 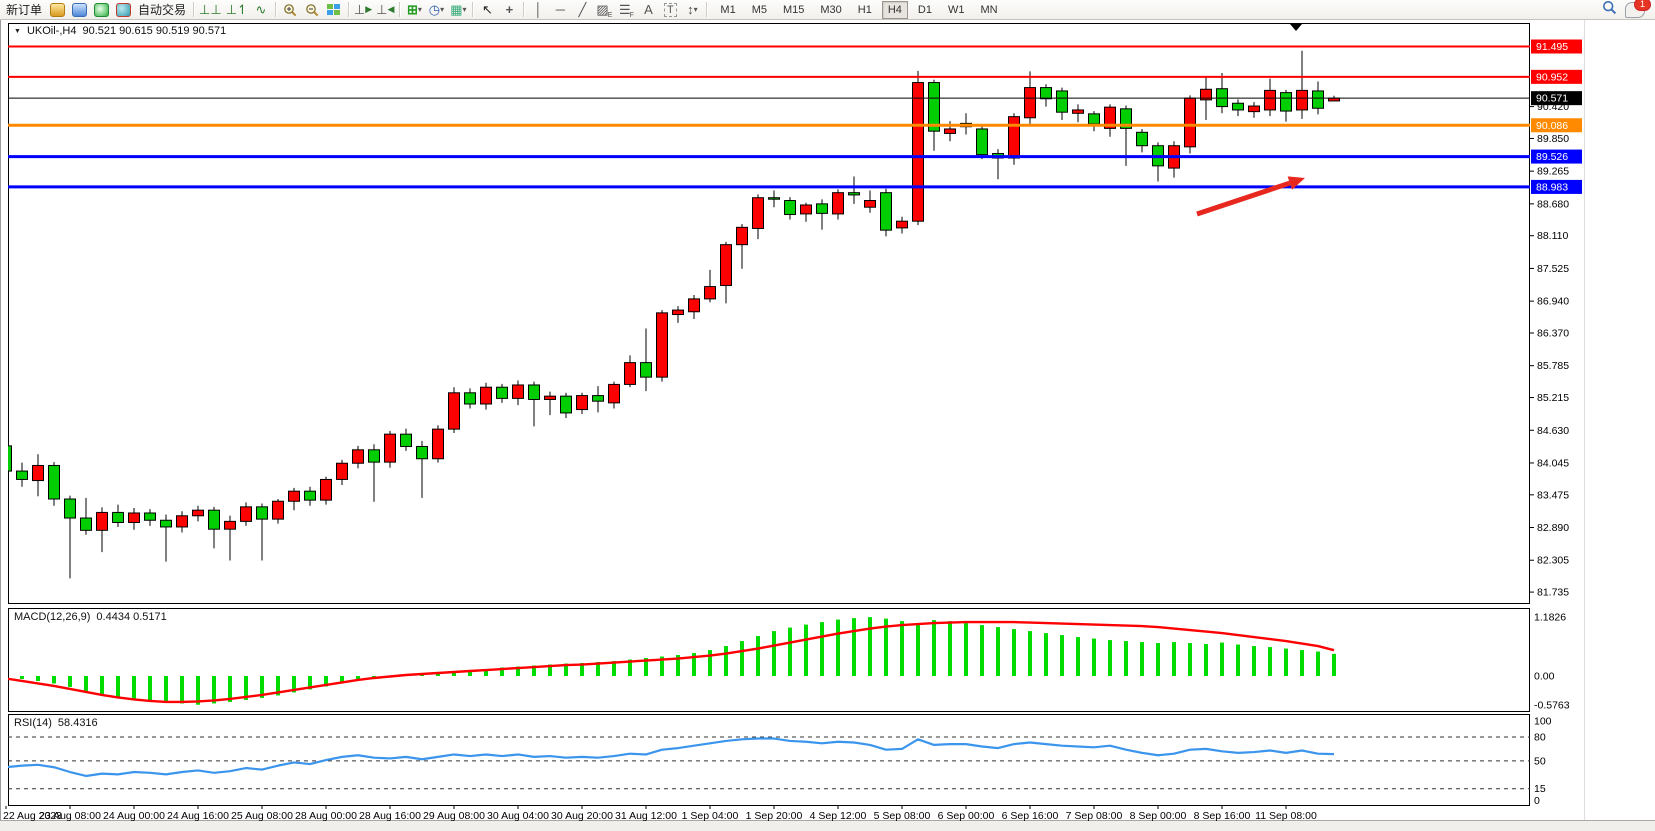 What do you see at coordinates (793, 9) in the screenshot?
I see `timeframe-M15: M15` at bounding box center [793, 9].